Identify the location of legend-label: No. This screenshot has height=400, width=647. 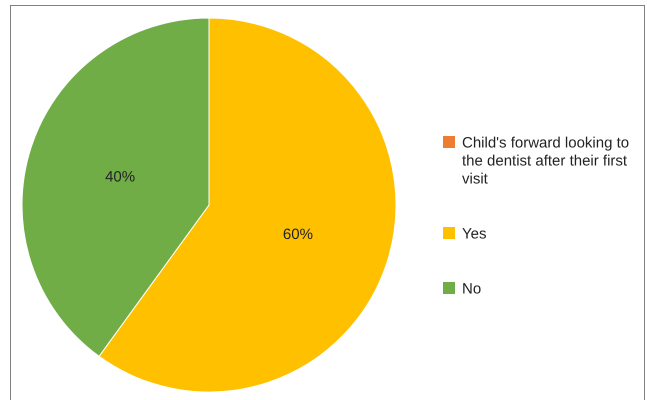
(472, 289).